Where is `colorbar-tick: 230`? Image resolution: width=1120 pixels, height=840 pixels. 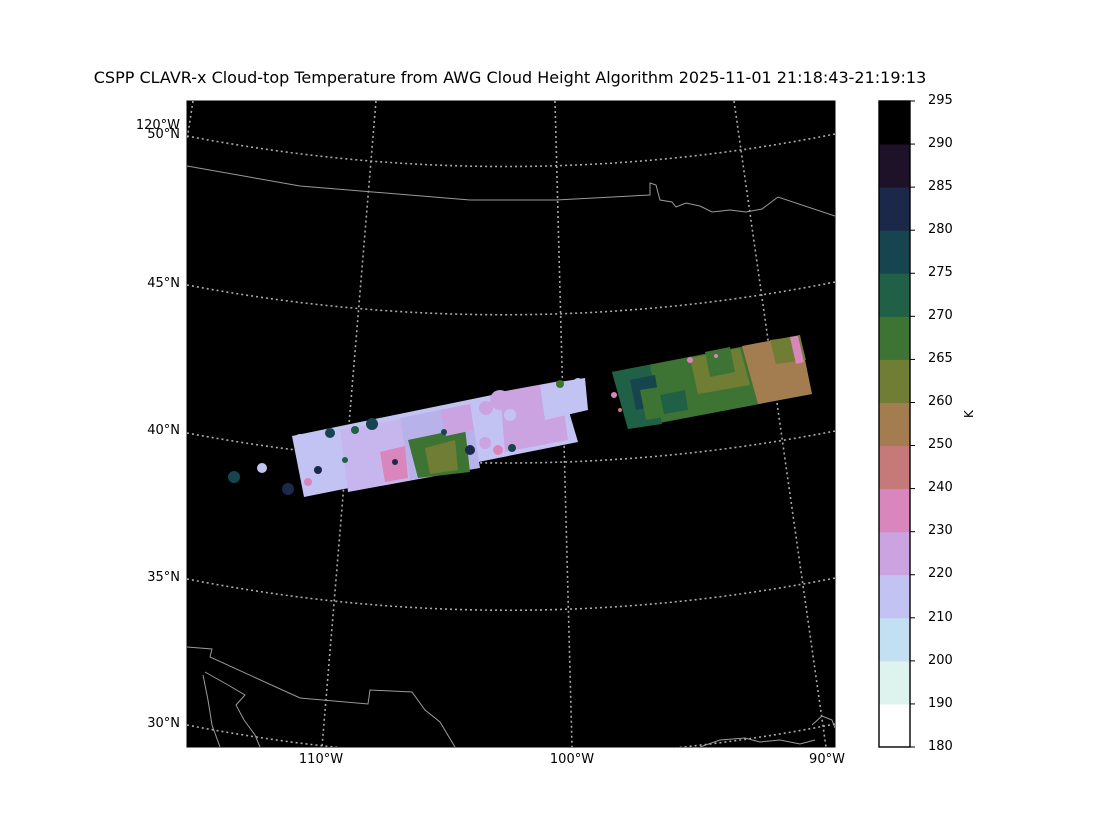 colorbar-tick: 230 is located at coordinates (940, 530).